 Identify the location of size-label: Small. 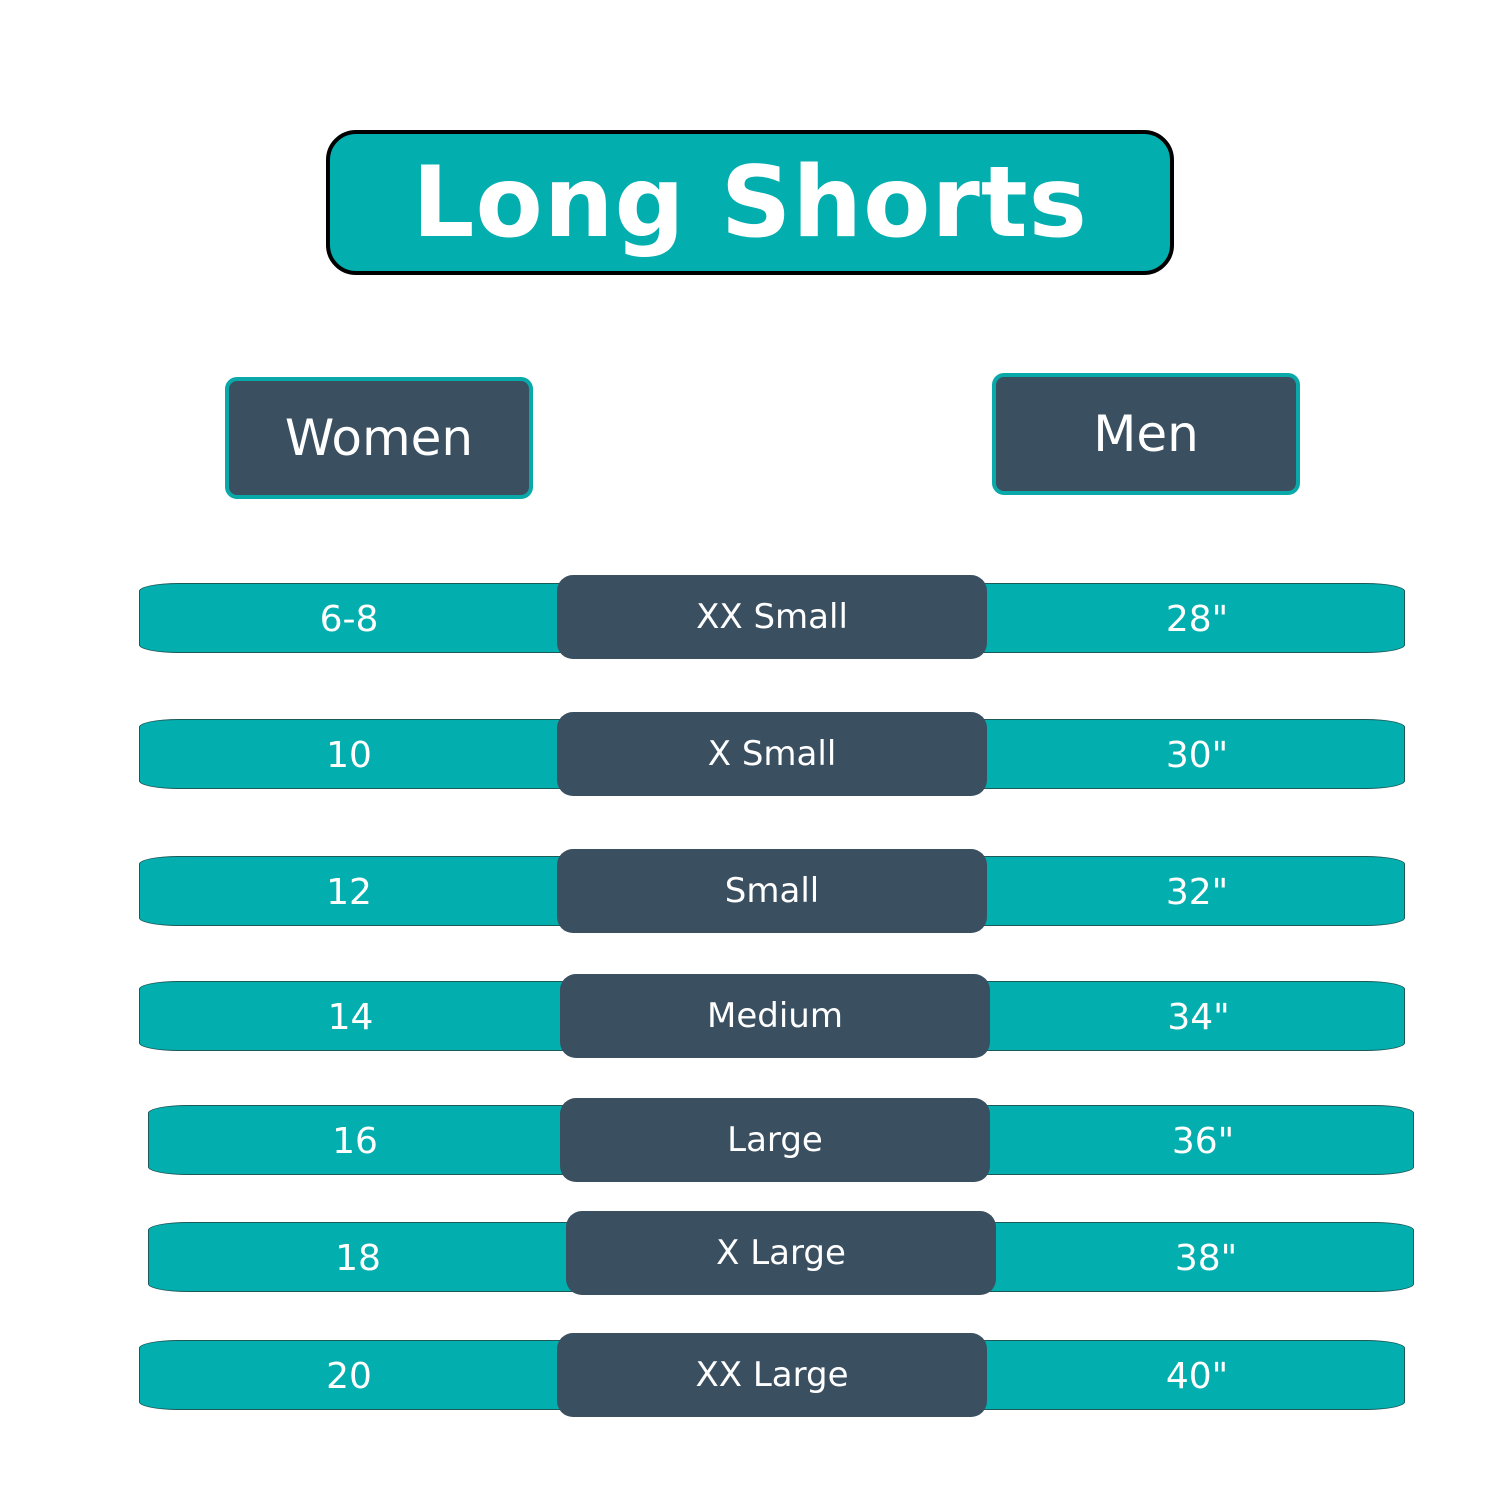
(772, 891).